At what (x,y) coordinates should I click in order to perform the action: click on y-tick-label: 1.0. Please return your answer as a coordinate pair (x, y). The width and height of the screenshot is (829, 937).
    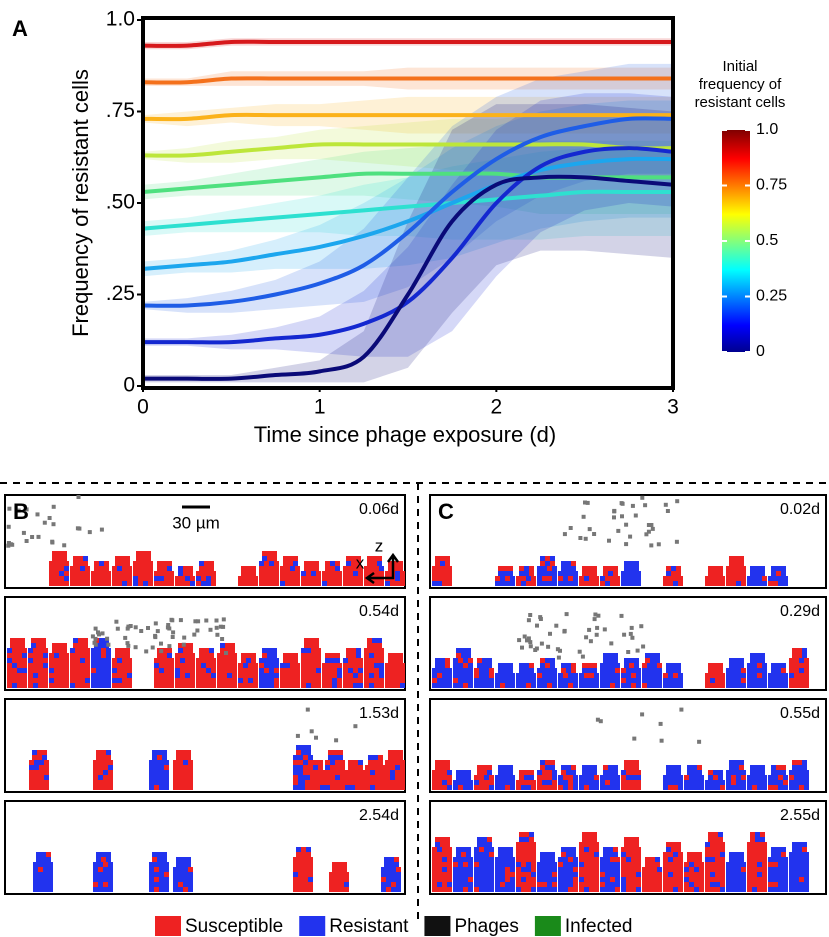
    Looking at the image, I should click on (120, 19).